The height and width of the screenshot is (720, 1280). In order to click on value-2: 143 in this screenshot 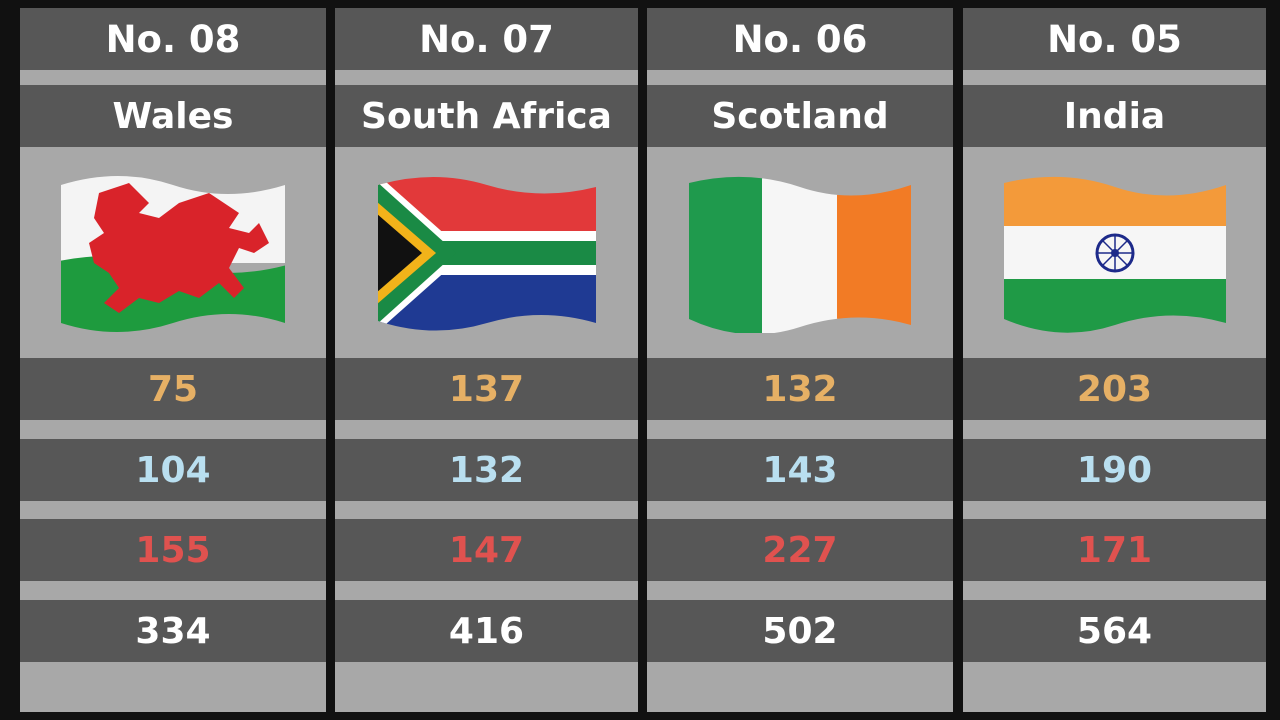, I will do `click(800, 470)`.